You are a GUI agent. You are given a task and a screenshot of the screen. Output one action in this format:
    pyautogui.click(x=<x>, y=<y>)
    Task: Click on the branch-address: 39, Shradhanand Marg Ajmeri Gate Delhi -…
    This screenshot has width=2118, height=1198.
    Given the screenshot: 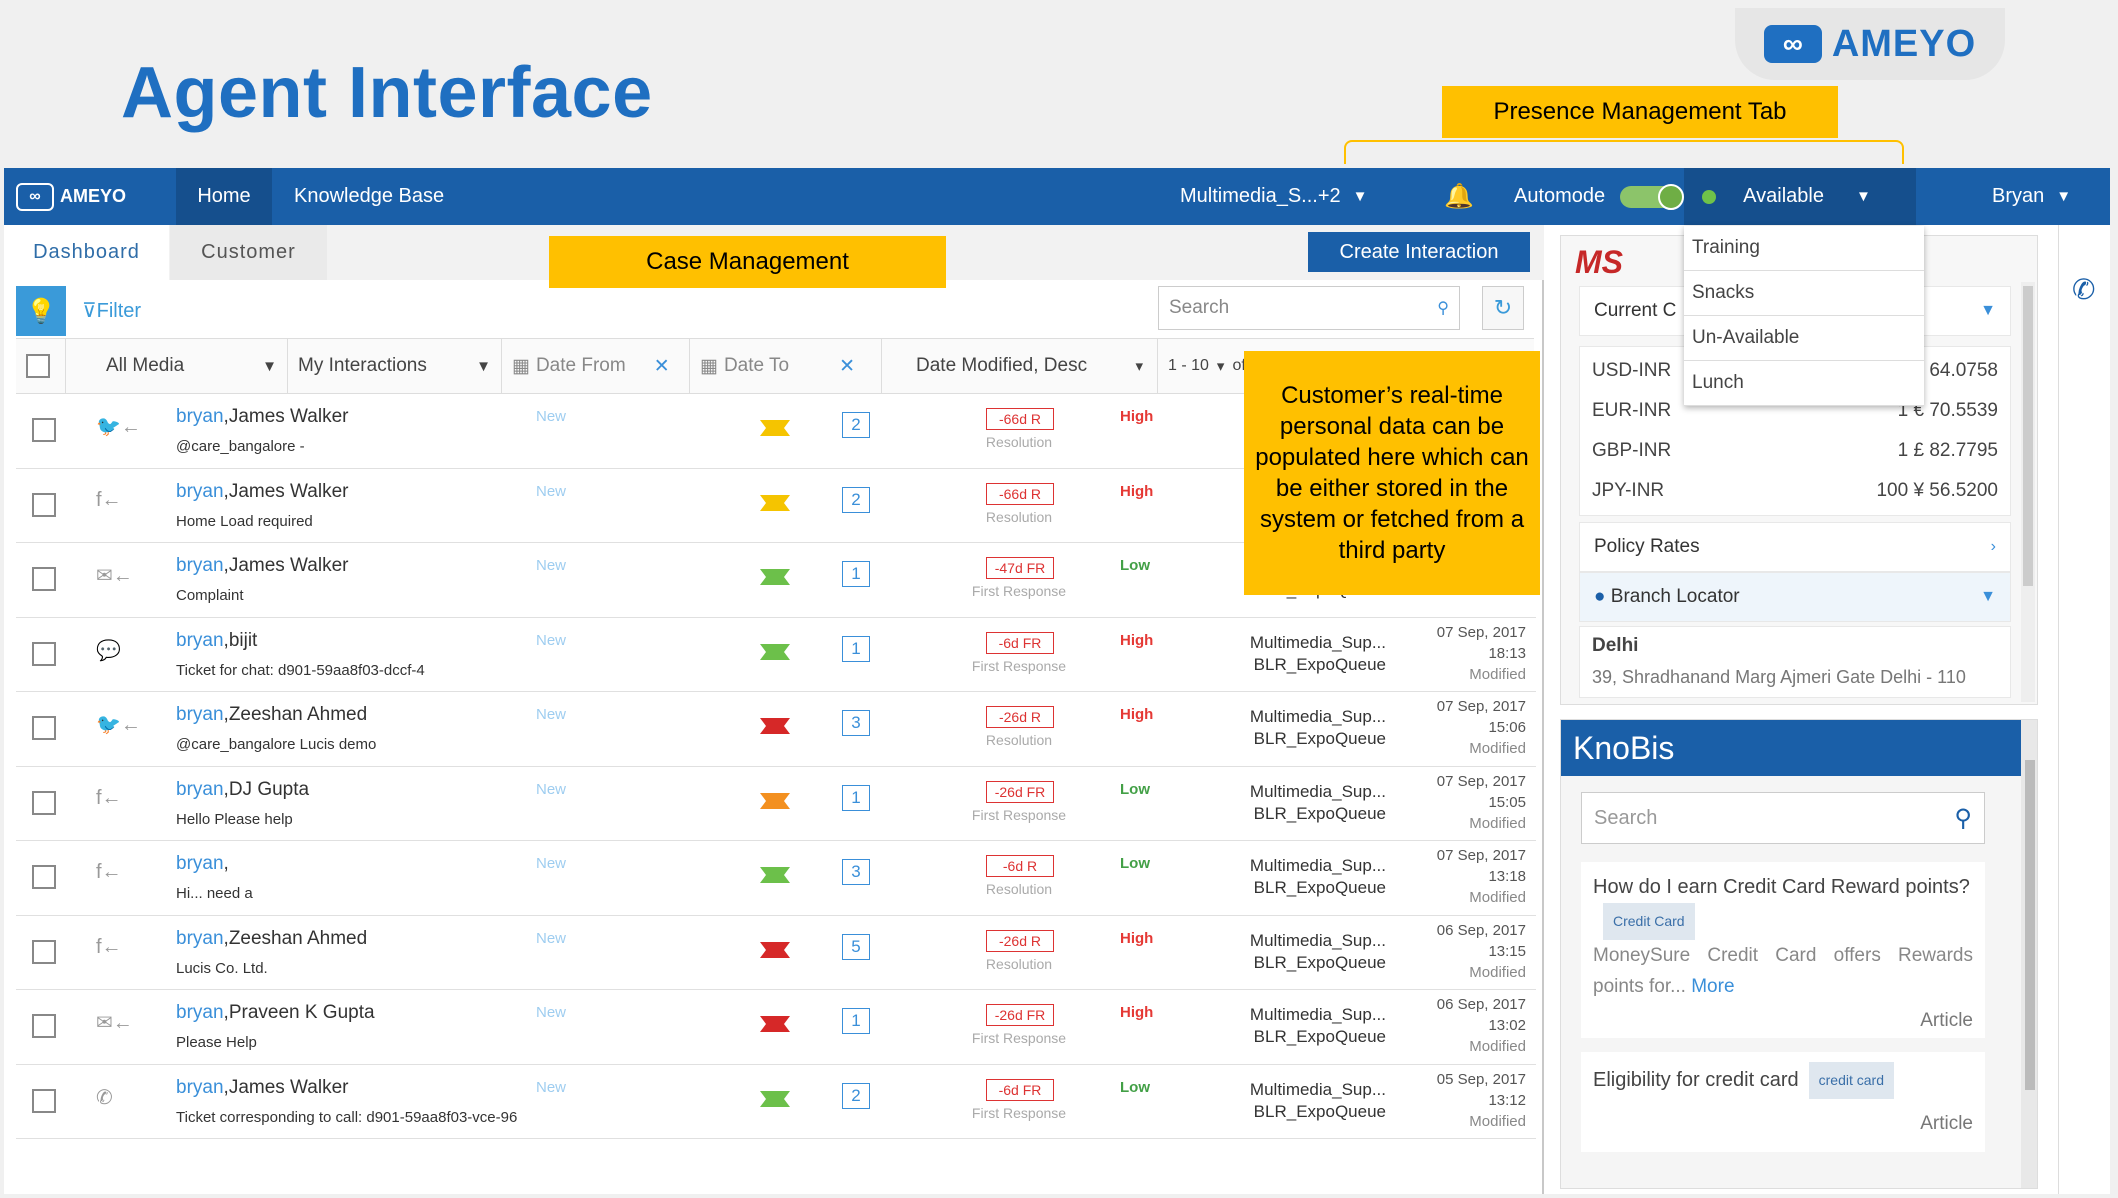 What is the action you would take?
    pyautogui.click(x=1779, y=677)
    